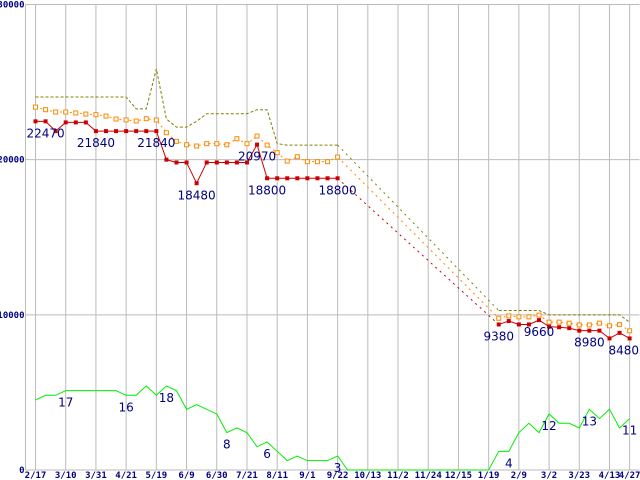 Image resolution: width=640 pixels, height=480 pixels. I want to click on x-tick-label: 10/13, so click(367, 475).